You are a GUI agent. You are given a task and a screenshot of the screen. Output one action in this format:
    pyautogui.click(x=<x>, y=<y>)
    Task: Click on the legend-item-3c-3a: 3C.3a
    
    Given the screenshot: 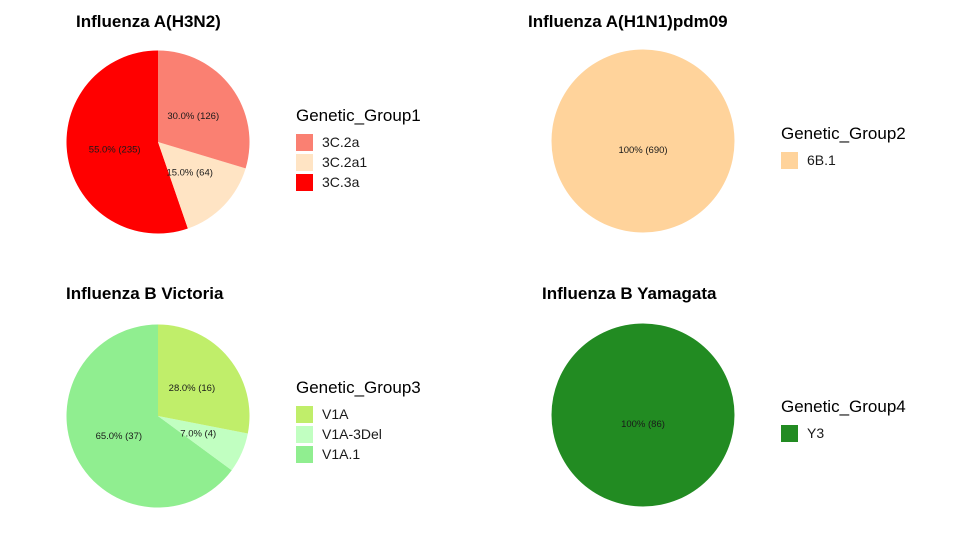 What is the action you would take?
    pyautogui.click(x=358, y=182)
    